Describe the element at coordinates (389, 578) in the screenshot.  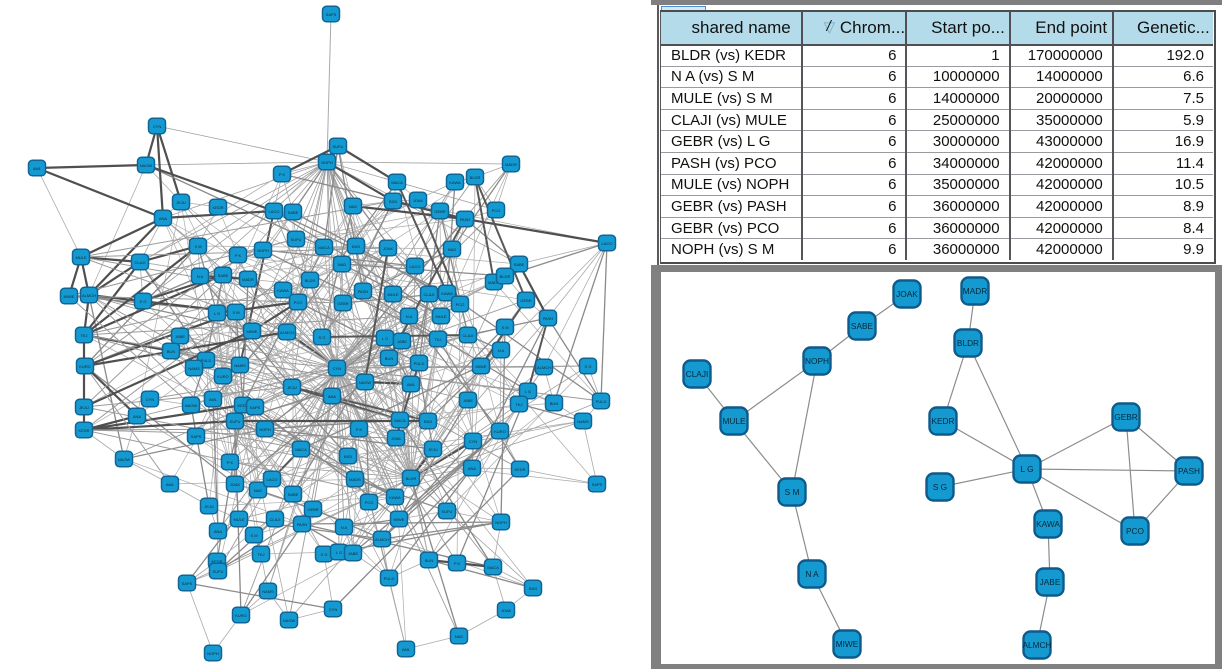
I see `svg-text: PULD` at that location.